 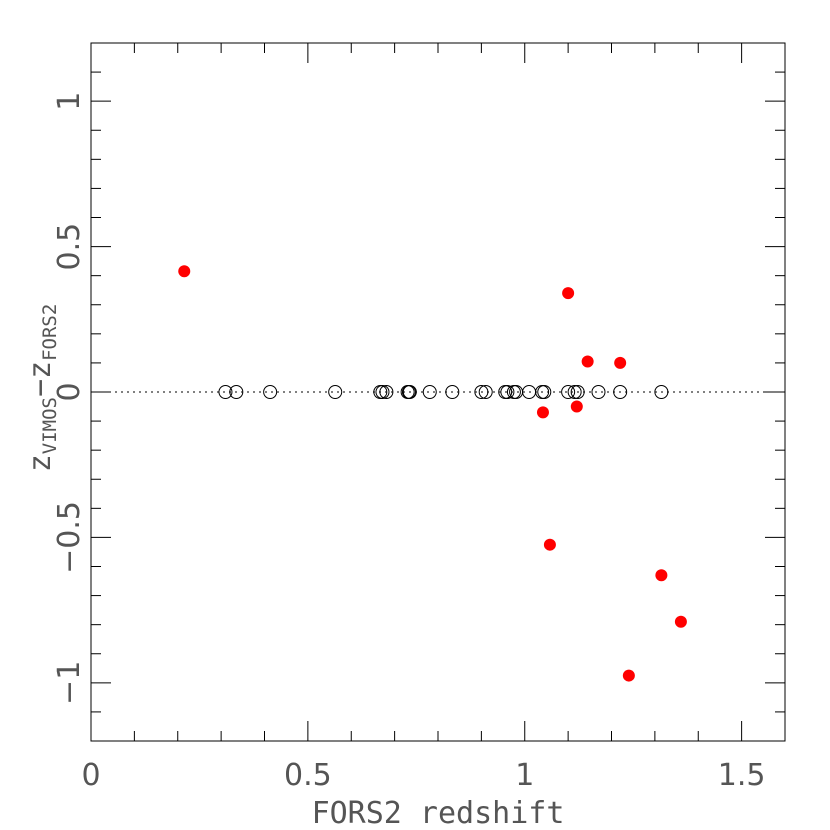 I want to click on y-tick-label: 0, so click(x=69, y=391).